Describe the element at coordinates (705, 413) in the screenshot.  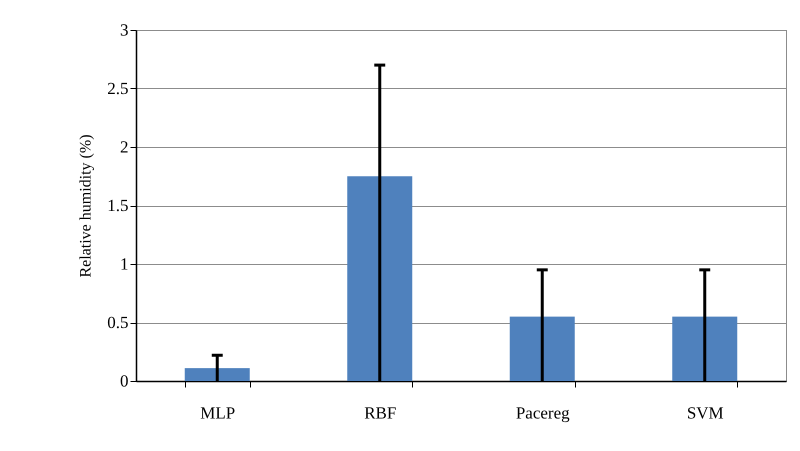
I see `x-tick-label: SVM` at that location.